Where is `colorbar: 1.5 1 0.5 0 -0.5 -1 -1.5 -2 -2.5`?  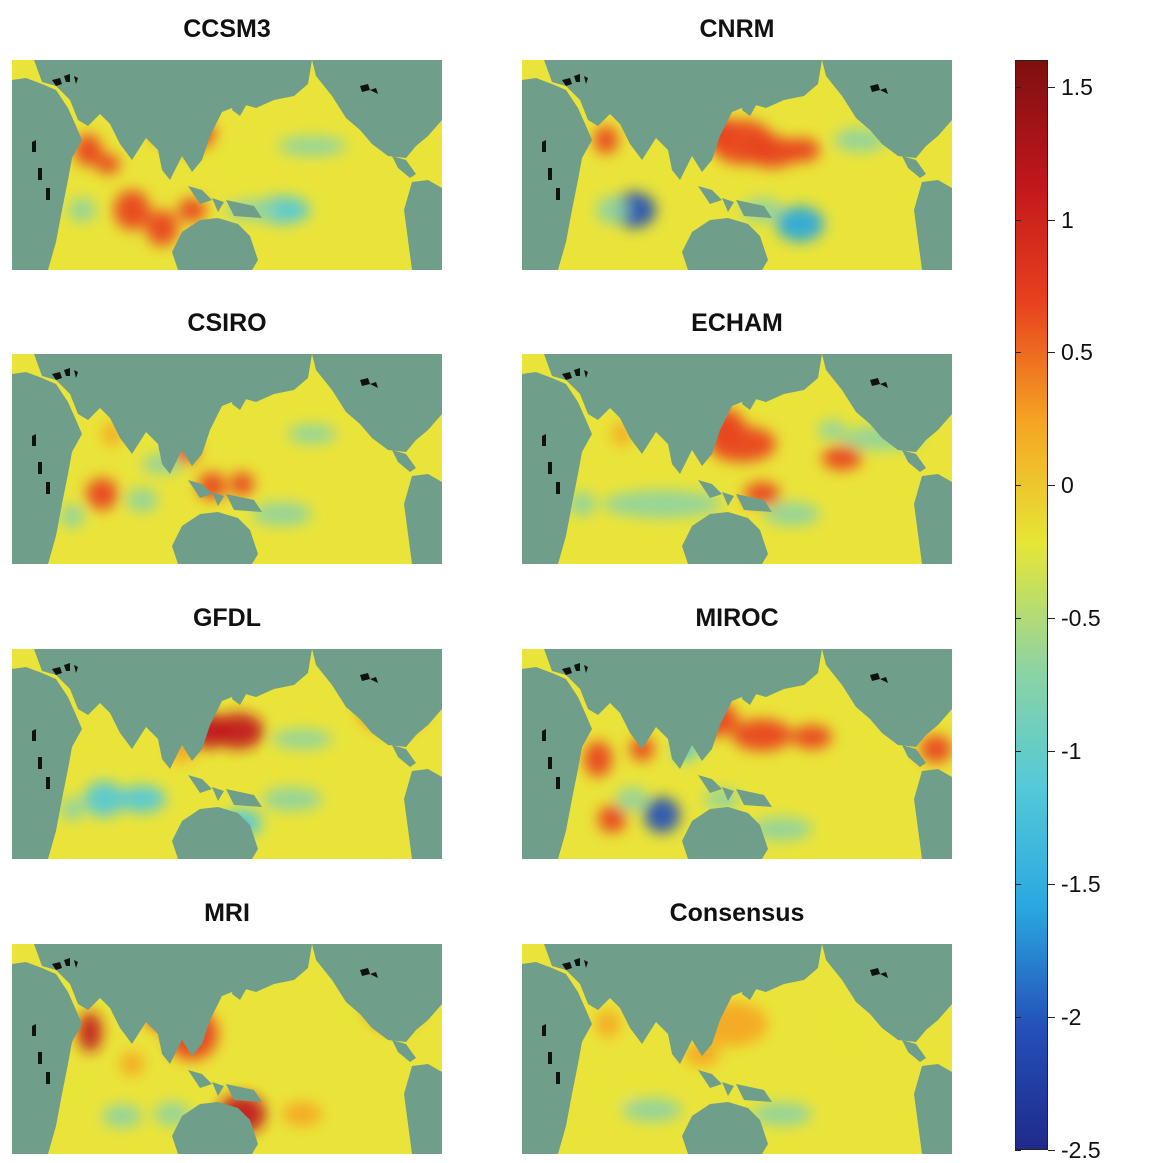
colorbar: 1.5 1 0.5 0 -0.5 -1 -1.5 -2 -2.5 is located at coordinates (1085, 611).